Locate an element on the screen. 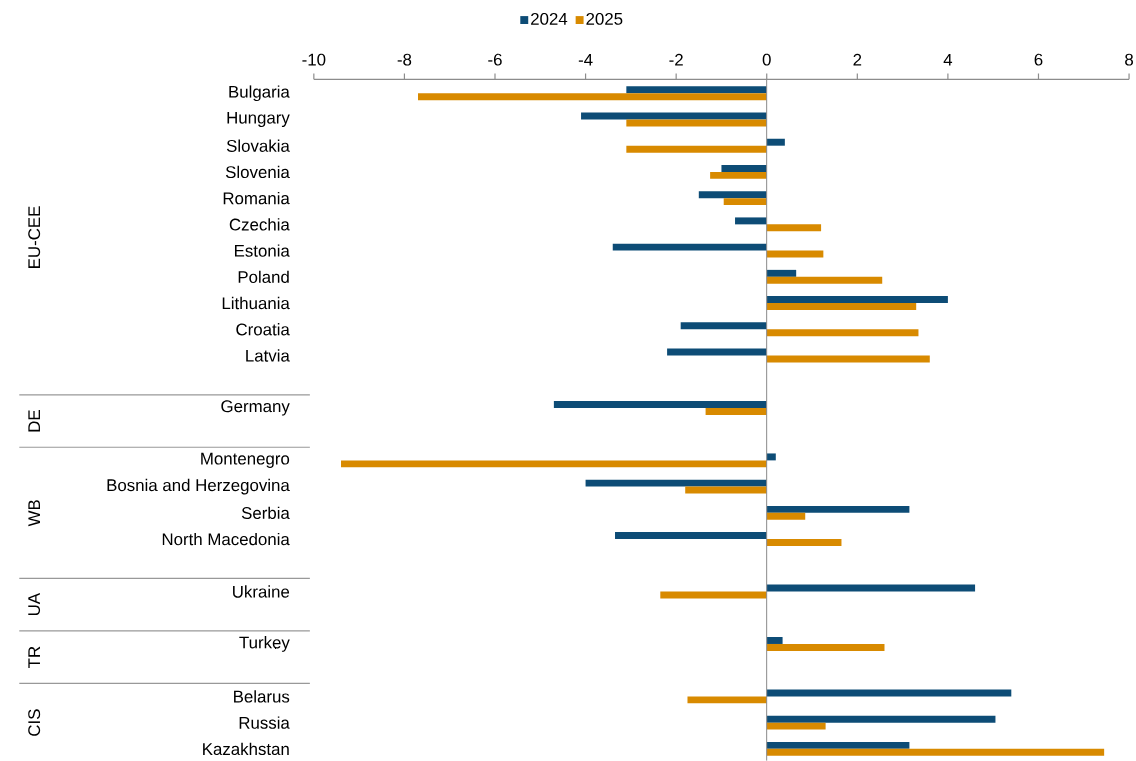 This screenshot has height=761, width=1136. y-tick-label: Czechia is located at coordinates (259, 224).